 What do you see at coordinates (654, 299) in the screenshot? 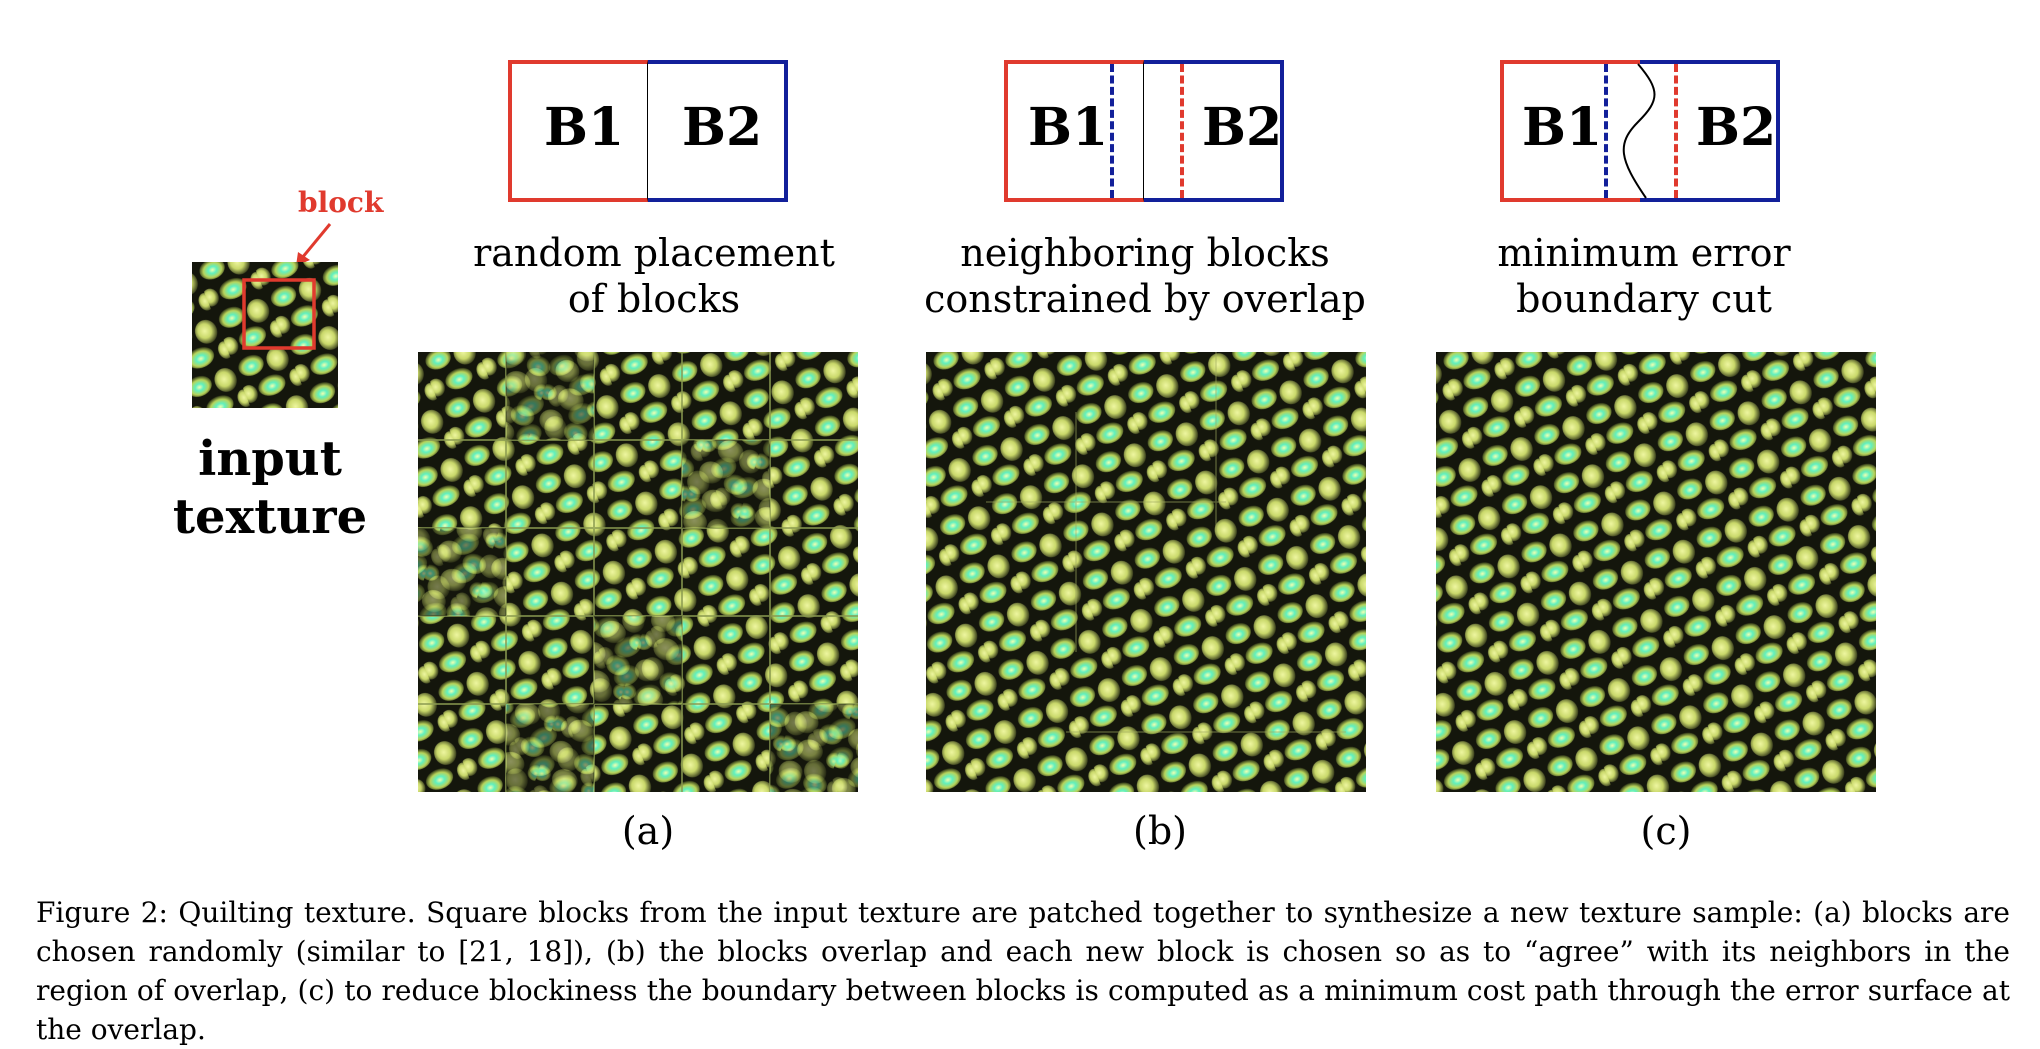
I see `panel-a-title-line2: of blocks` at bounding box center [654, 299].